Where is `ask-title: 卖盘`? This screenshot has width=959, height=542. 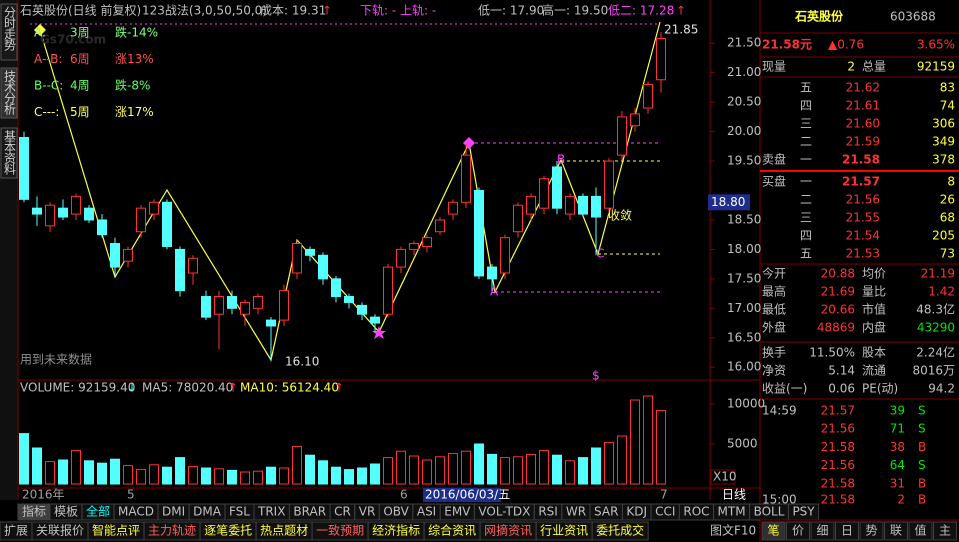
ask-title: 卖盘 is located at coordinates (774, 159).